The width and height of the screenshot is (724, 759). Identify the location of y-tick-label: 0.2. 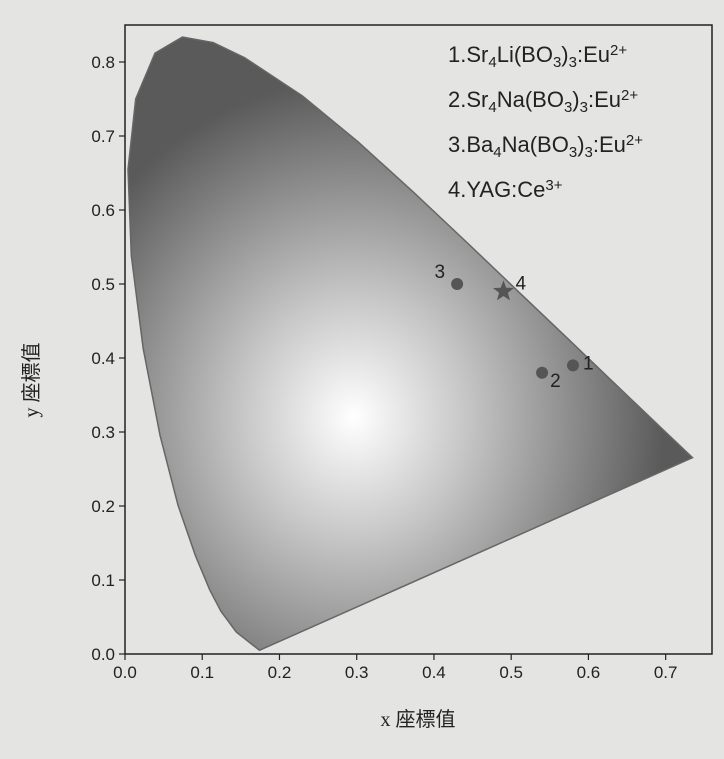
(103, 506).